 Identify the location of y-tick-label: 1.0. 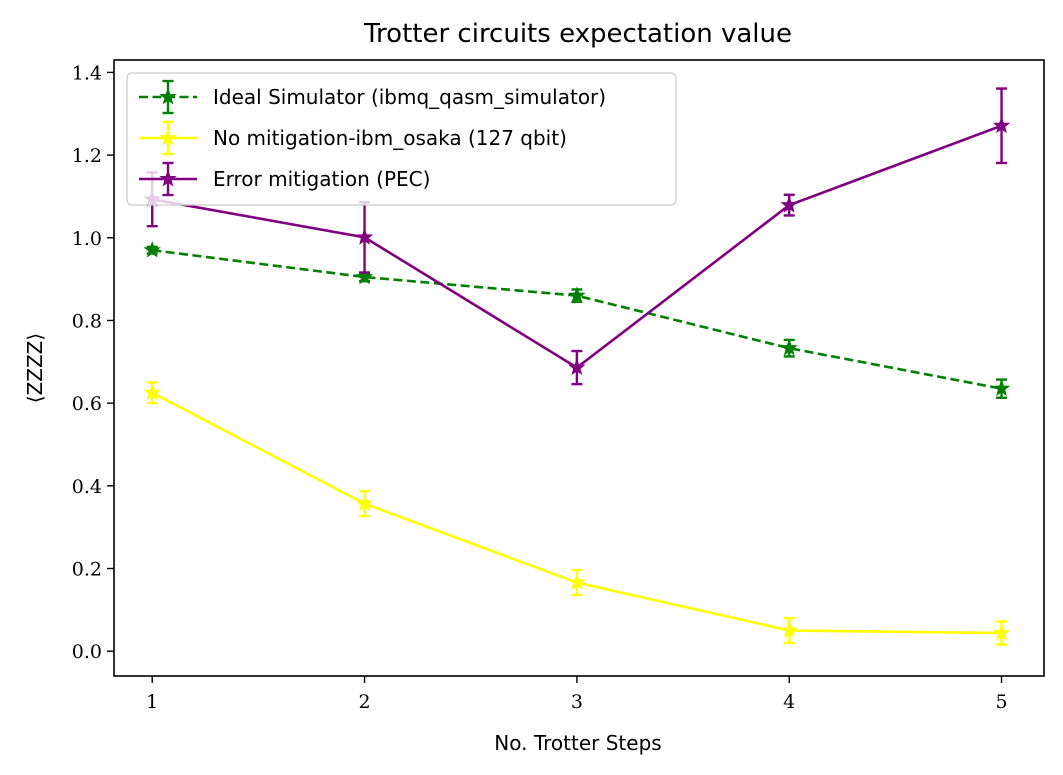
(87, 239).